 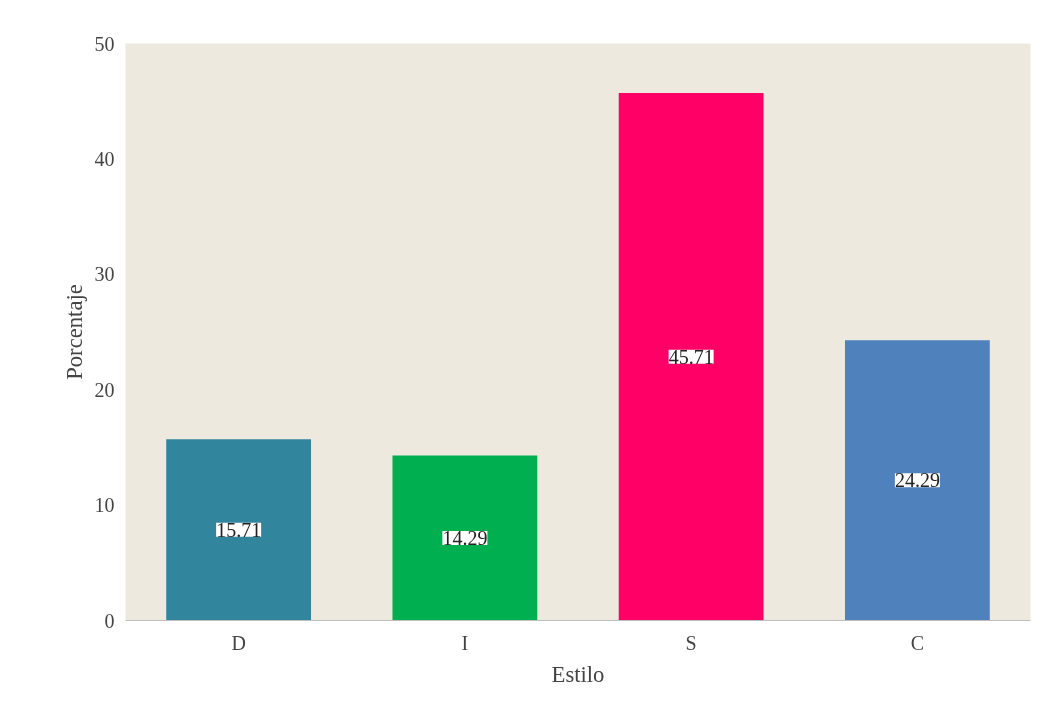 What do you see at coordinates (104, 43) in the screenshot?
I see `y-tick-label: 50` at bounding box center [104, 43].